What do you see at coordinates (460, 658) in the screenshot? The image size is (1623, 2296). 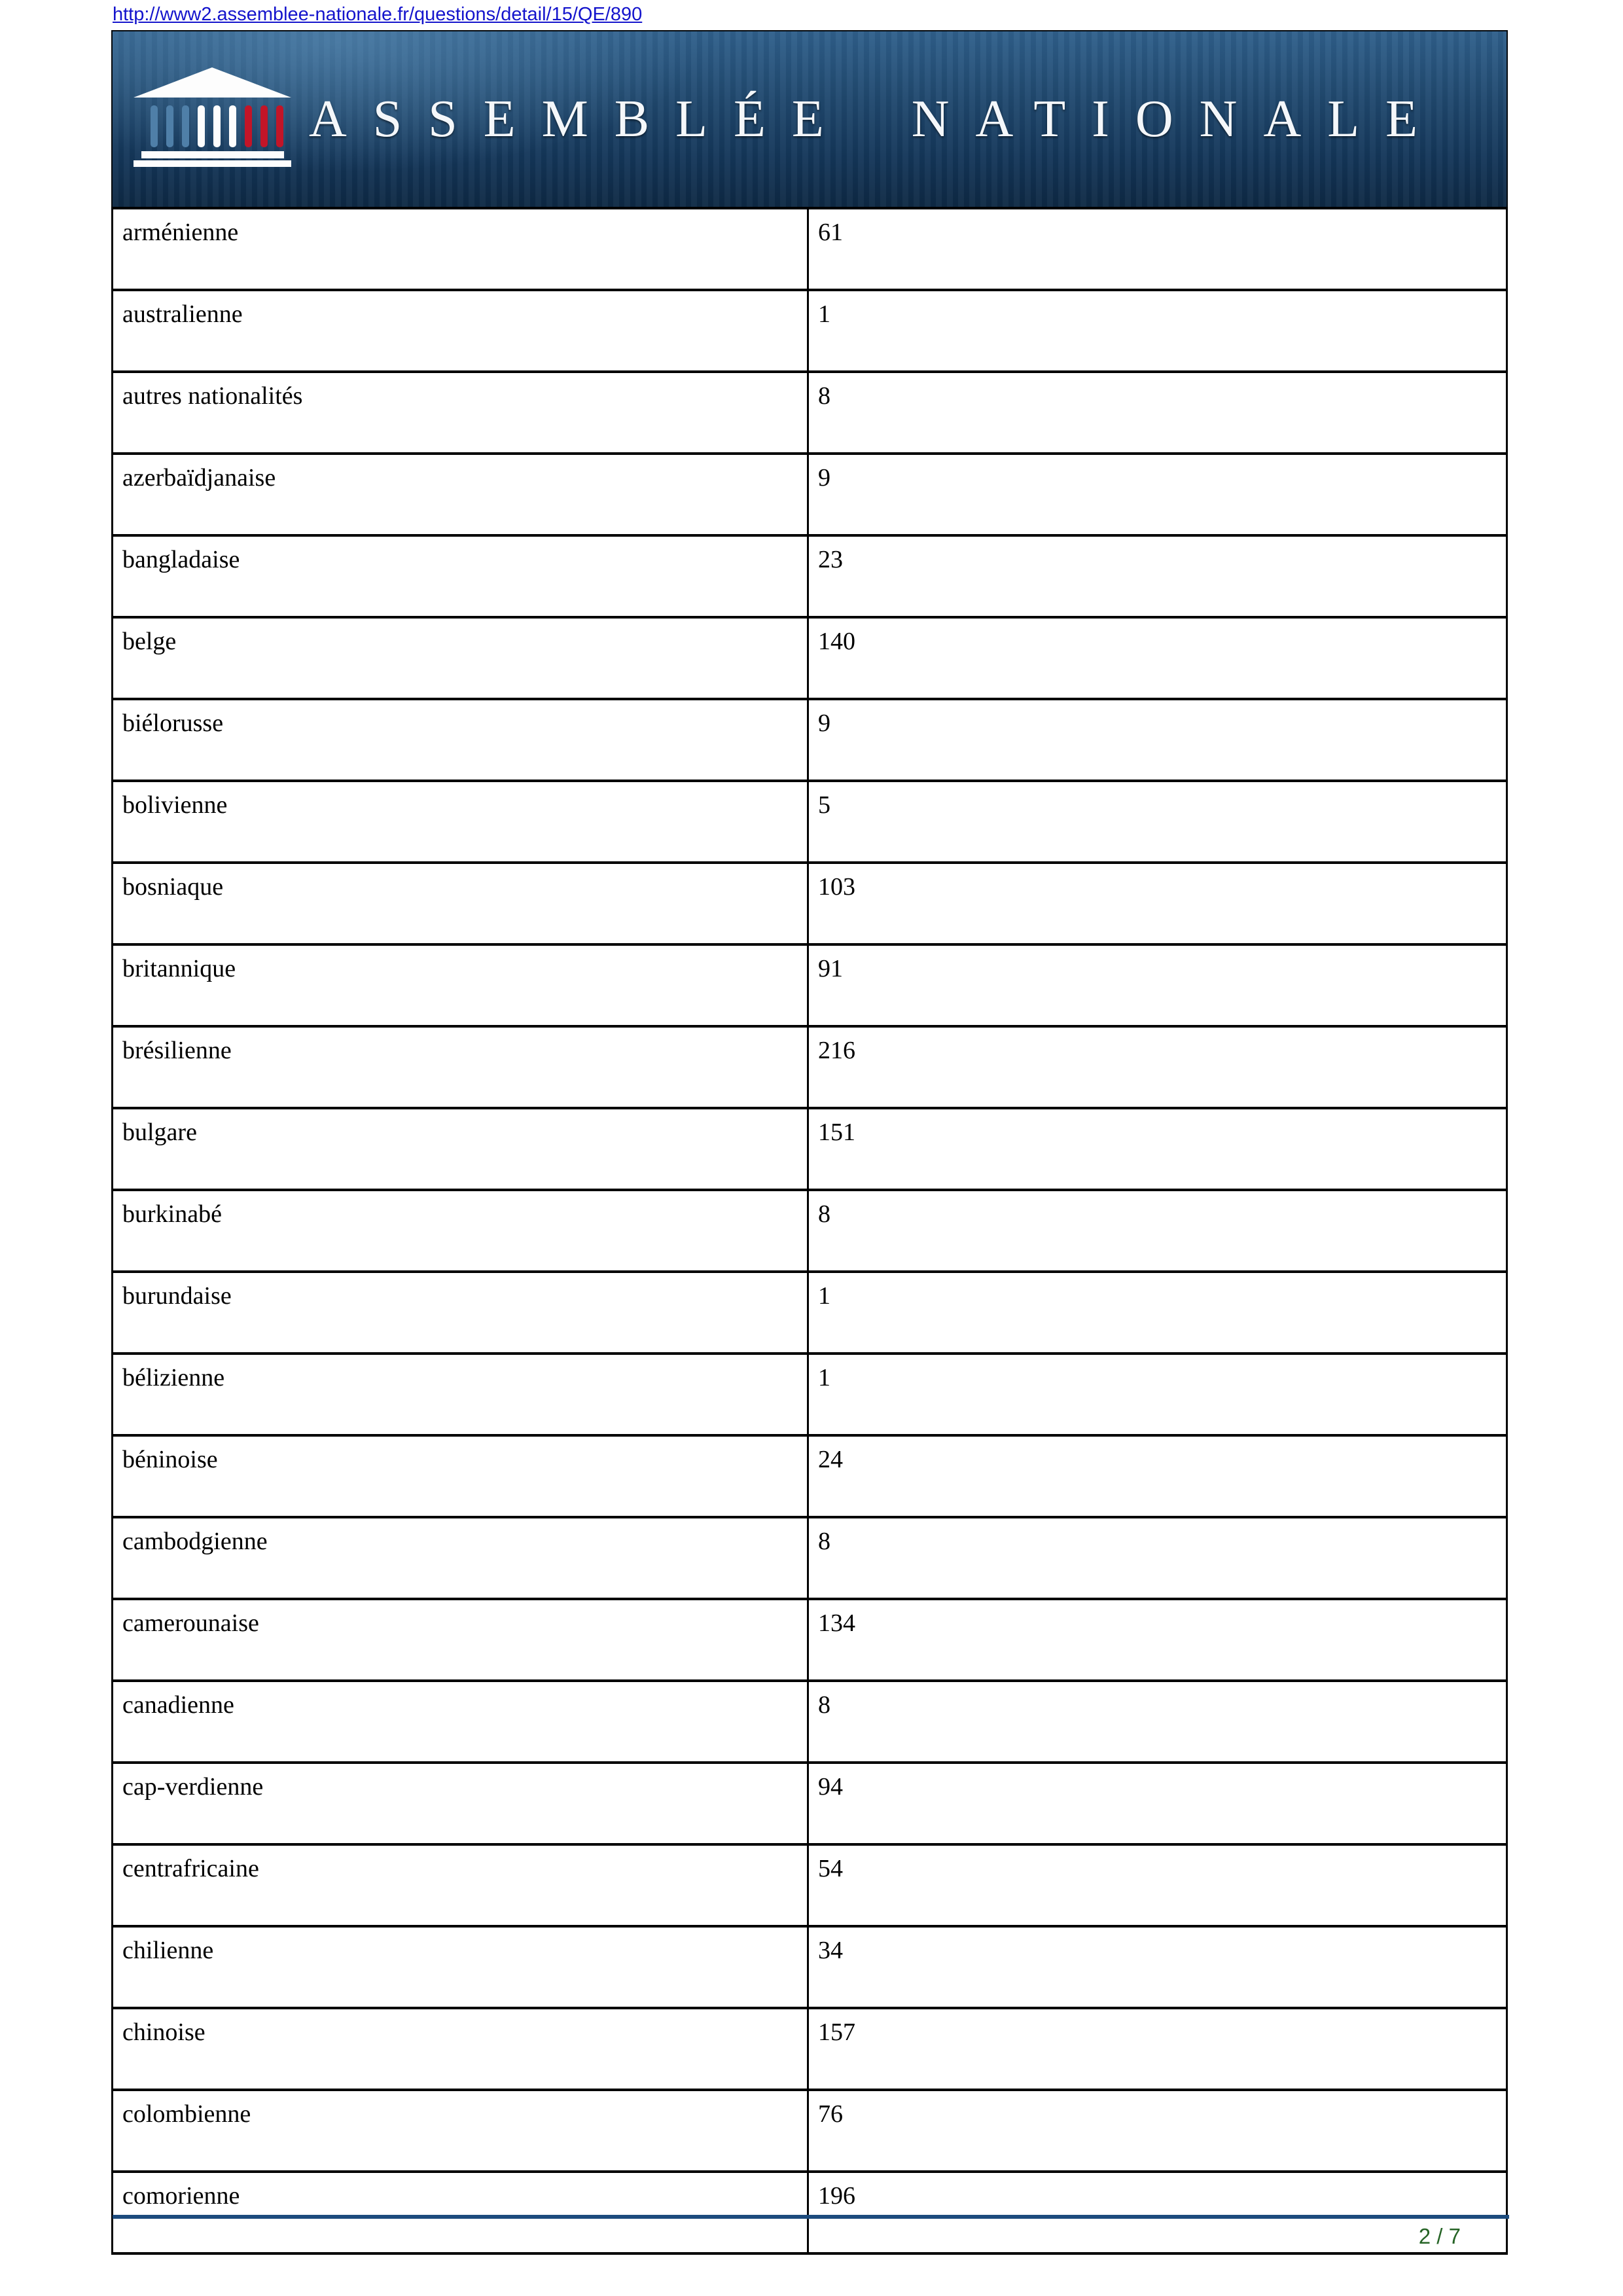 I see `nationality-cell: belge` at bounding box center [460, 658].